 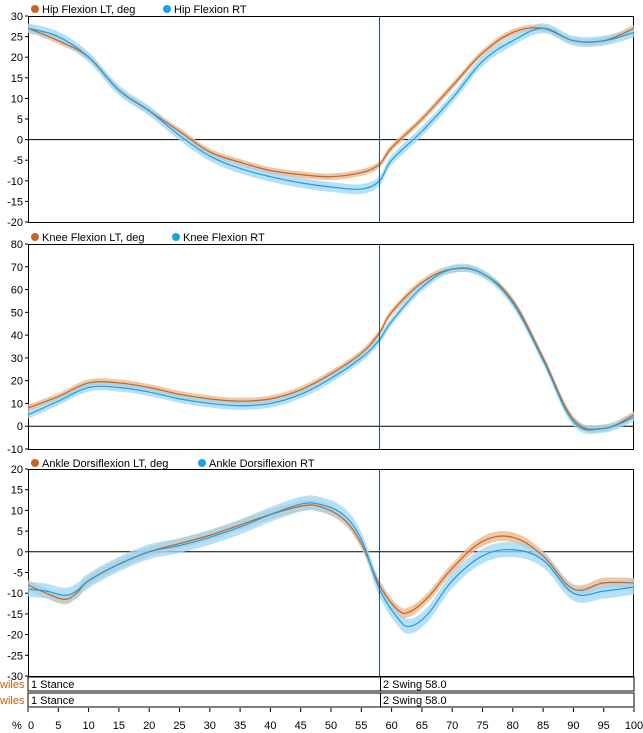 What do you see at coordinates (17, 382) in the screenshot?
I see `panel-2-ytick-label: 20` at bounding box center [17, 382].